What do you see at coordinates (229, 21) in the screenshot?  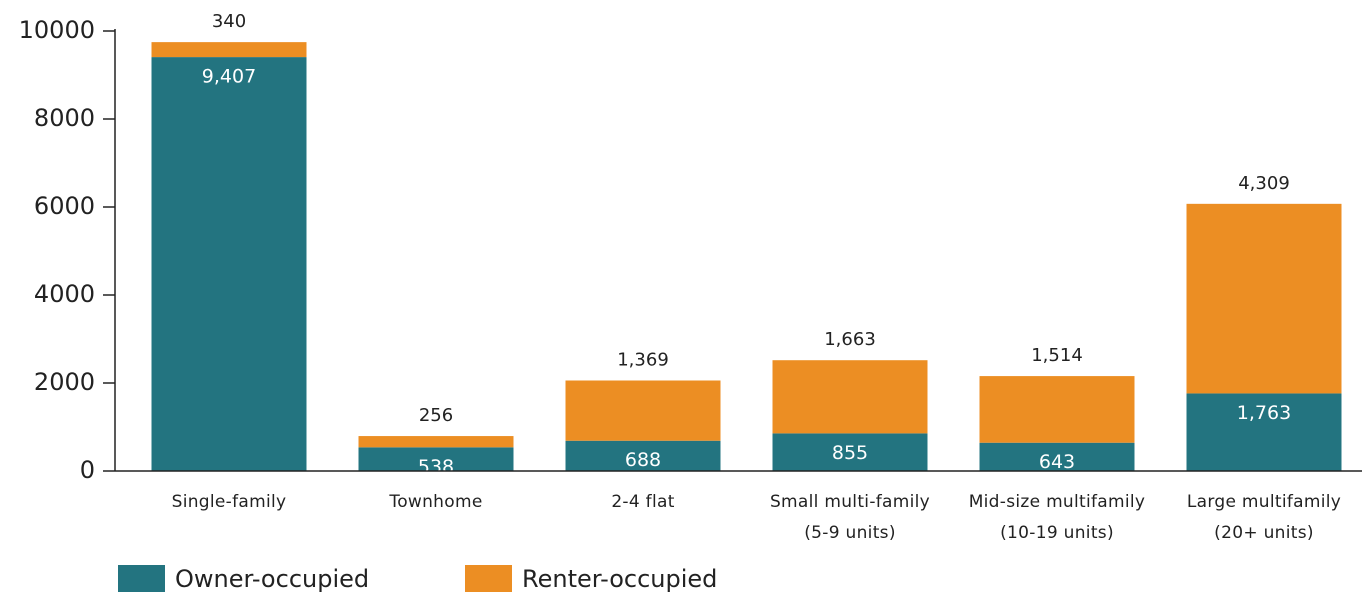 I see `value-label: 340` at bounding box center [229, 21].